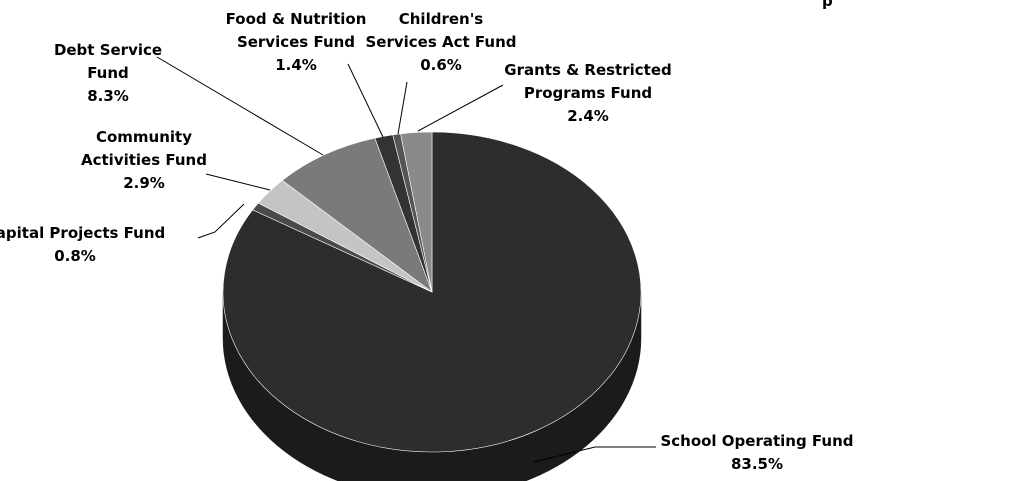 This screenshot has width=1034, height=481. Describe the element at coordinates (296, 65) in the screenshot. I see `slice-percent-label: 1.4%` at that location.